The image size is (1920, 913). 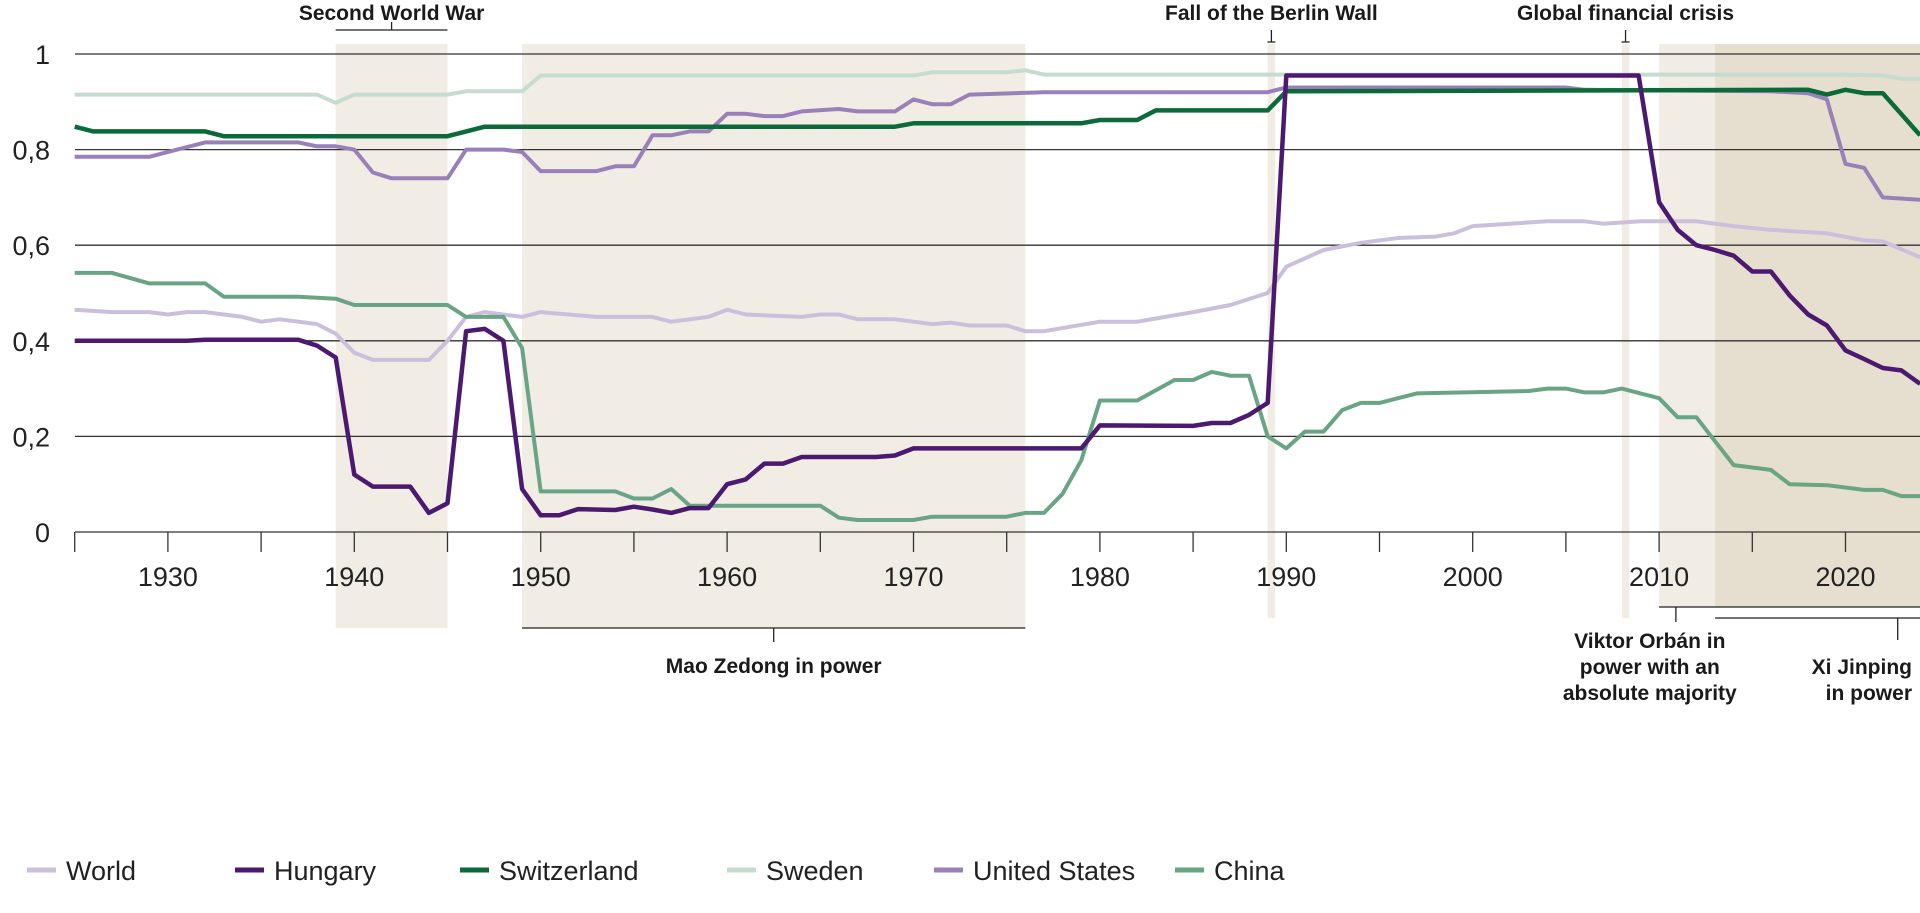 What do you see at coordinates (1650, 693) in the screenshot?
I see `annotation-orban-line3: absolute majority` at bounding box center [1650, 693].